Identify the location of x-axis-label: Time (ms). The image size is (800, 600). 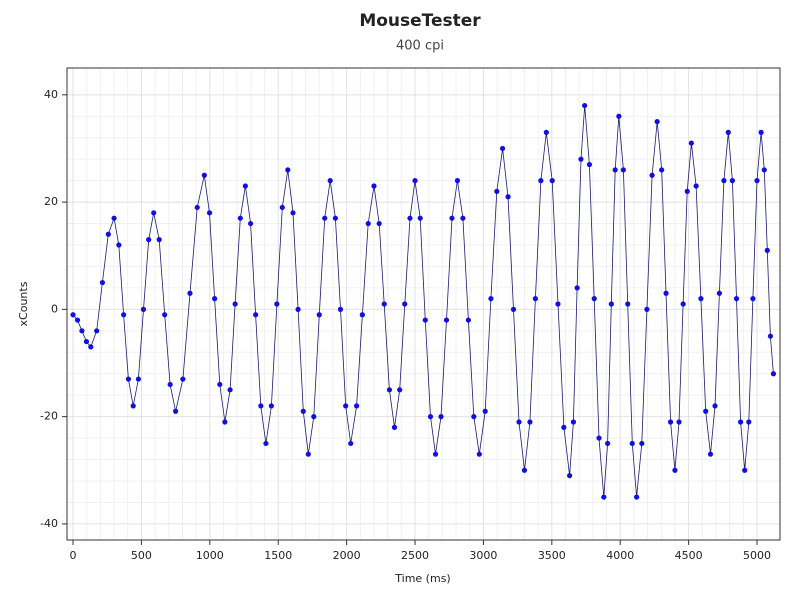
(422, 578).